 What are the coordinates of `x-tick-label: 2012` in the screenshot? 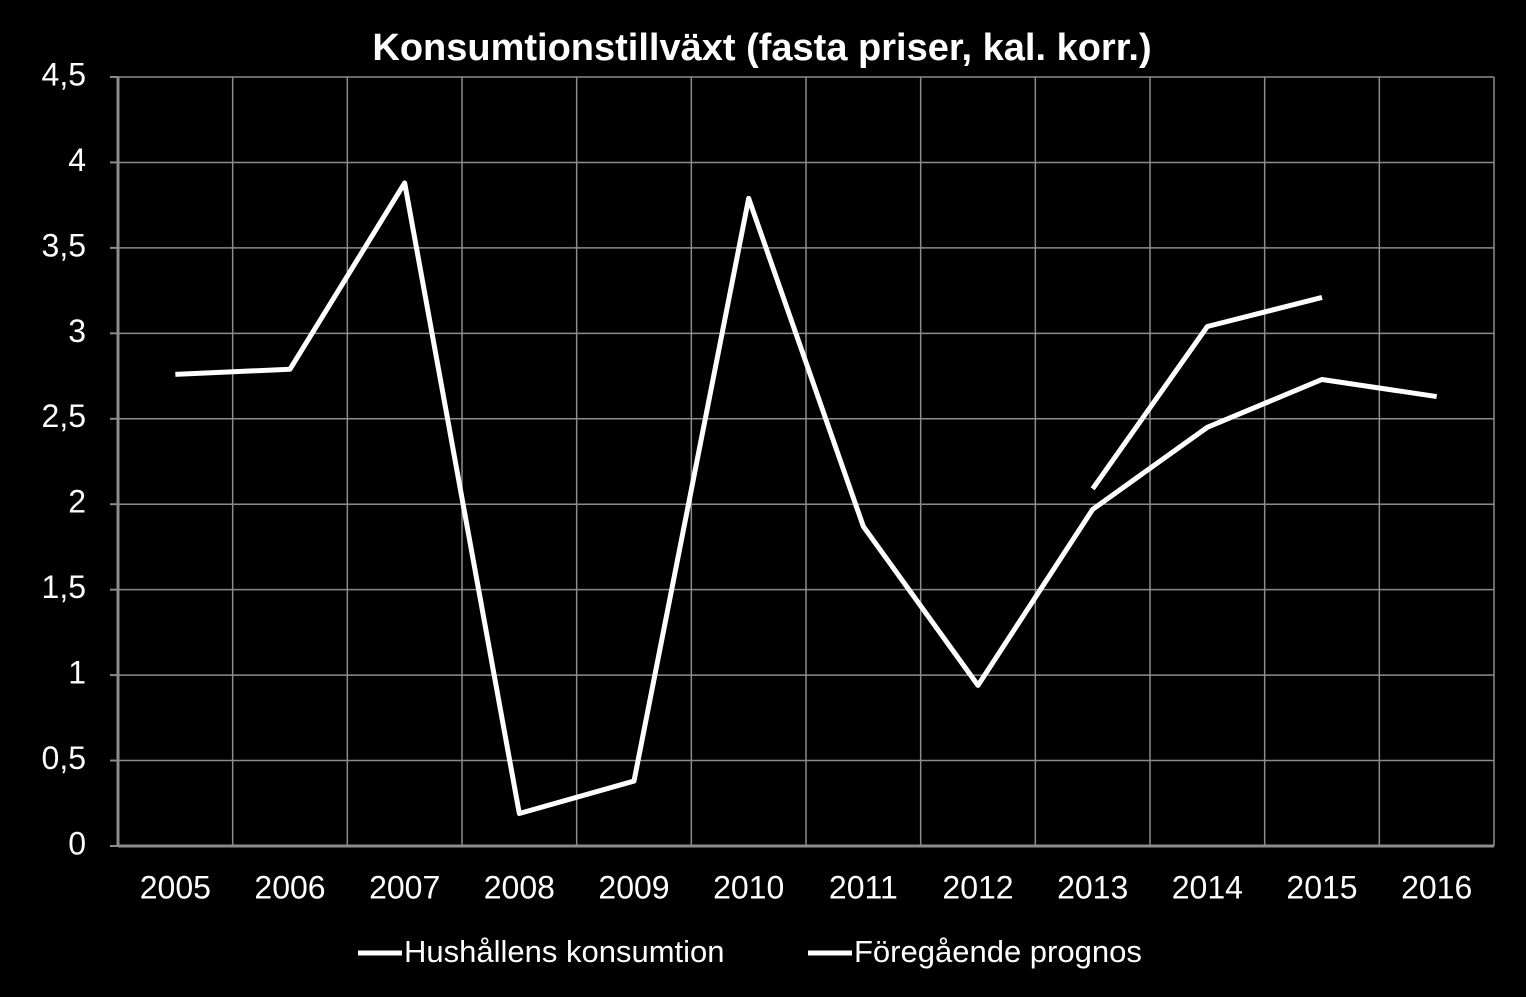 It's located at (977, 887).